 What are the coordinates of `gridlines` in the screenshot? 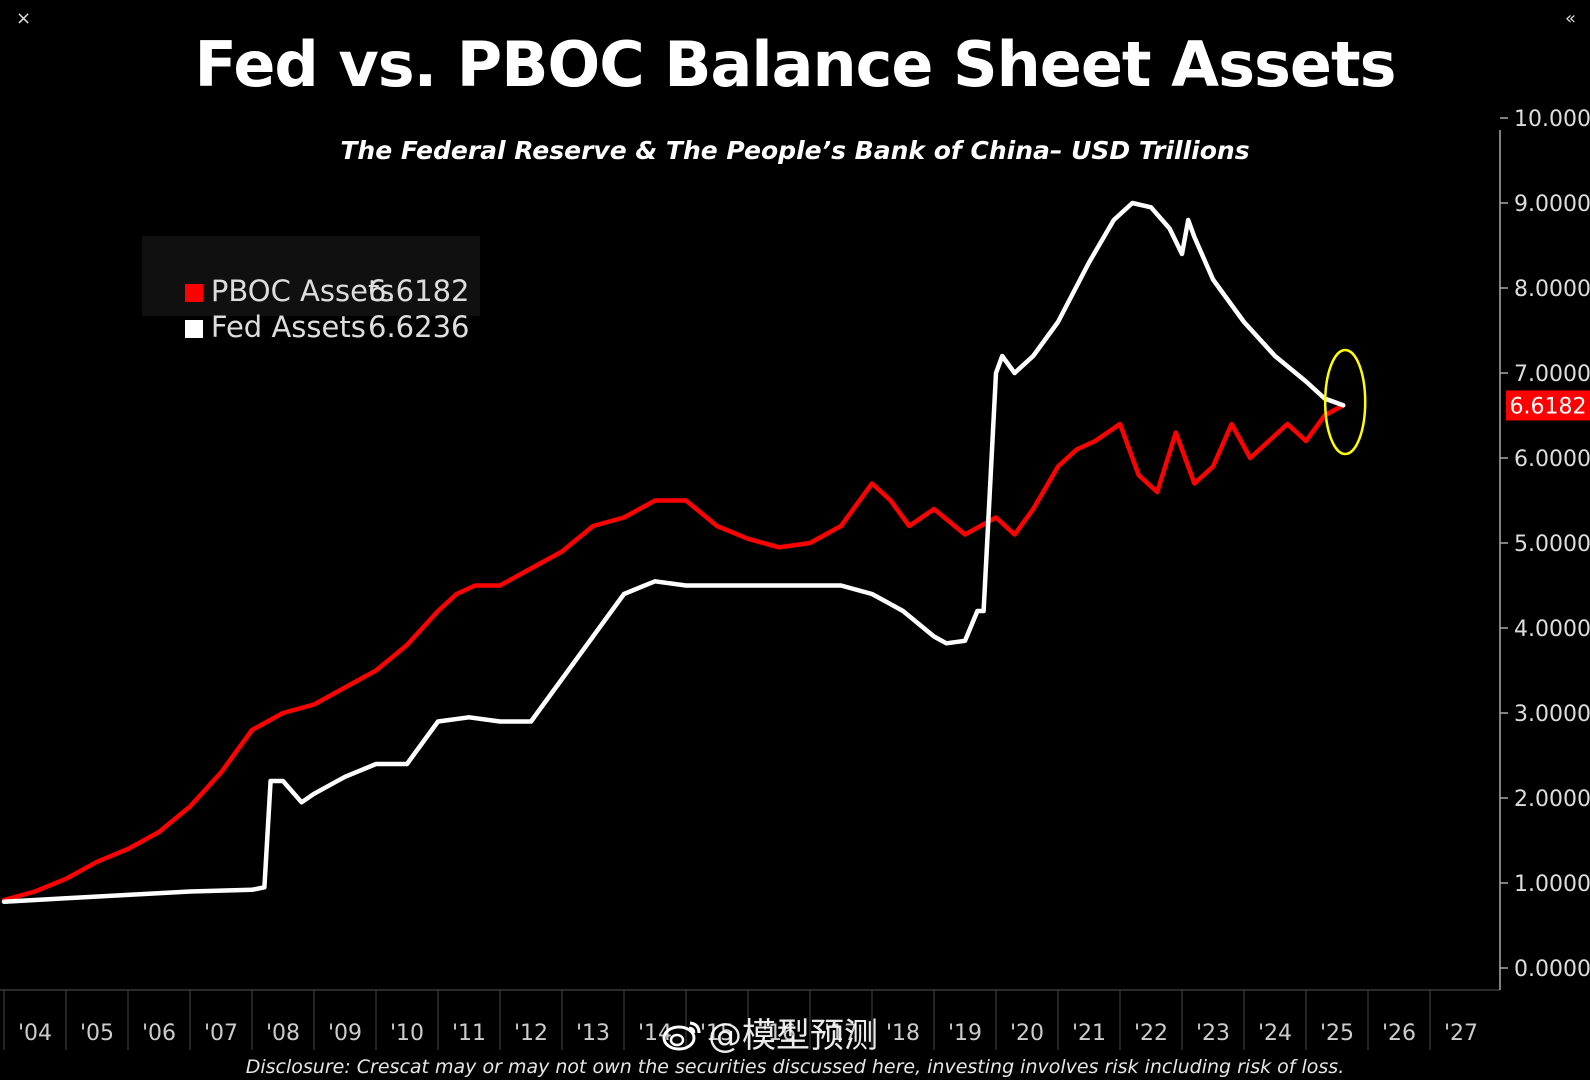 It's located at (717, 1020).